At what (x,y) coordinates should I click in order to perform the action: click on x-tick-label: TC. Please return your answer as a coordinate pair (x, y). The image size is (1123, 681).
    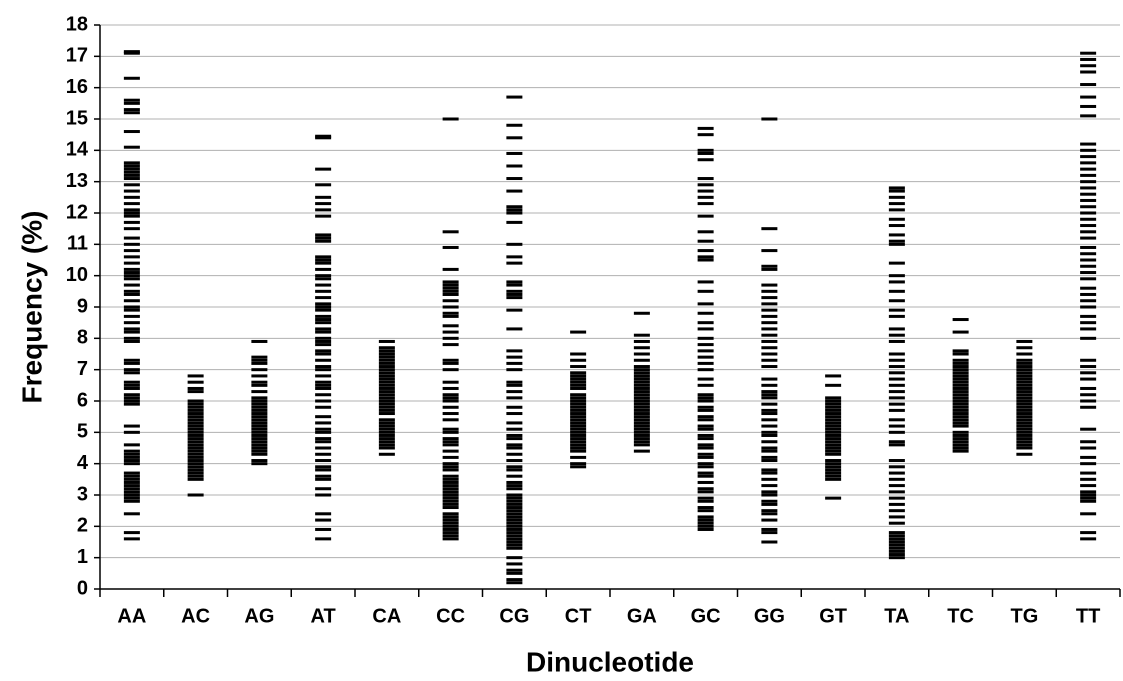
    Looking at the image, I should click on (960, 616).